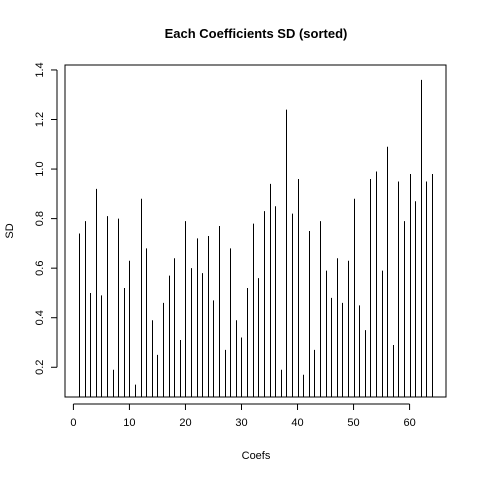  I want to click on chart-title: Each Coefficients SD (sorted), so click(256, 33).